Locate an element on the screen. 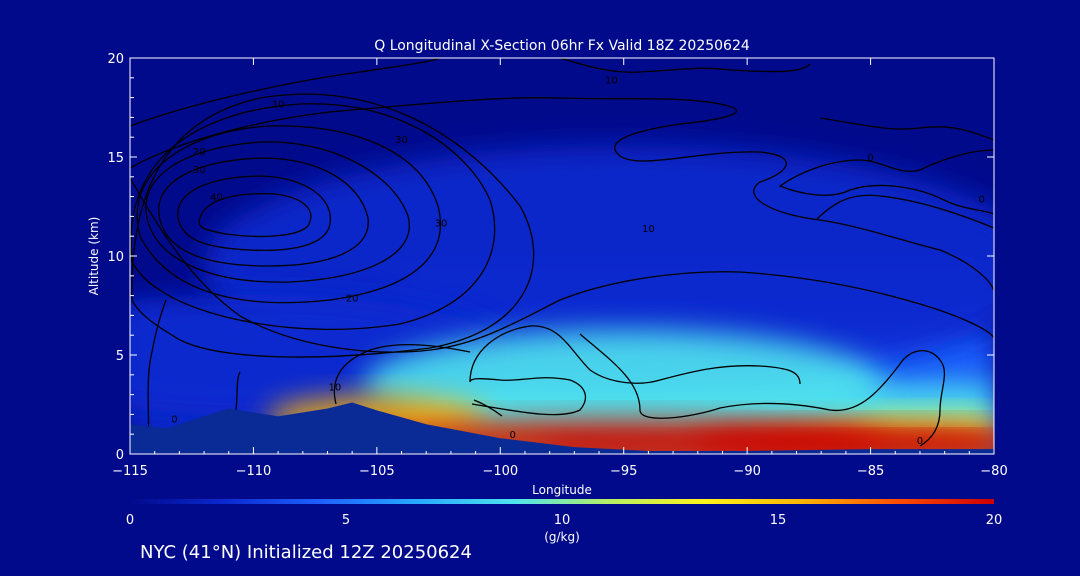  y-tick-label: 0 is located at coordinates (120, 455).